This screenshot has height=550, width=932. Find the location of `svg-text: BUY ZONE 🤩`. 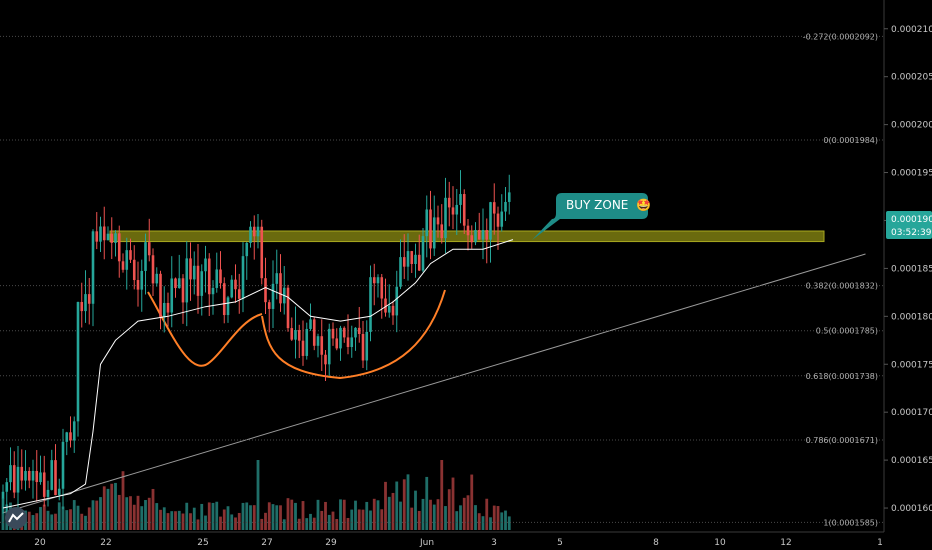

svg-text: BUY ZONE 🤩 is located at coordinates (608, 205).